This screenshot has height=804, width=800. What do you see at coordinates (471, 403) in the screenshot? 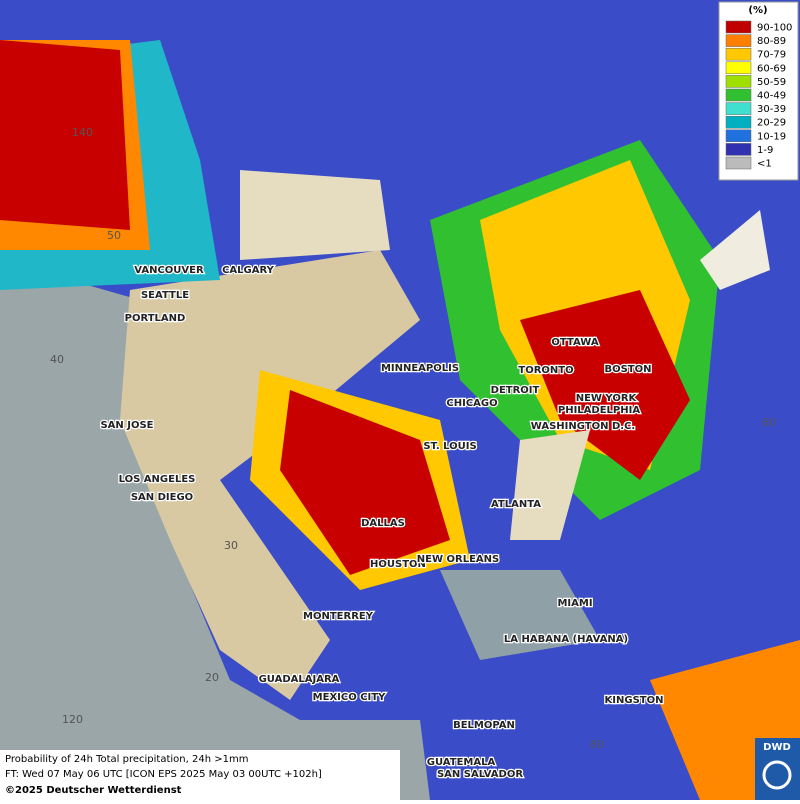
I see `city-label: CHICAGO` at bounding box center [471, 403].